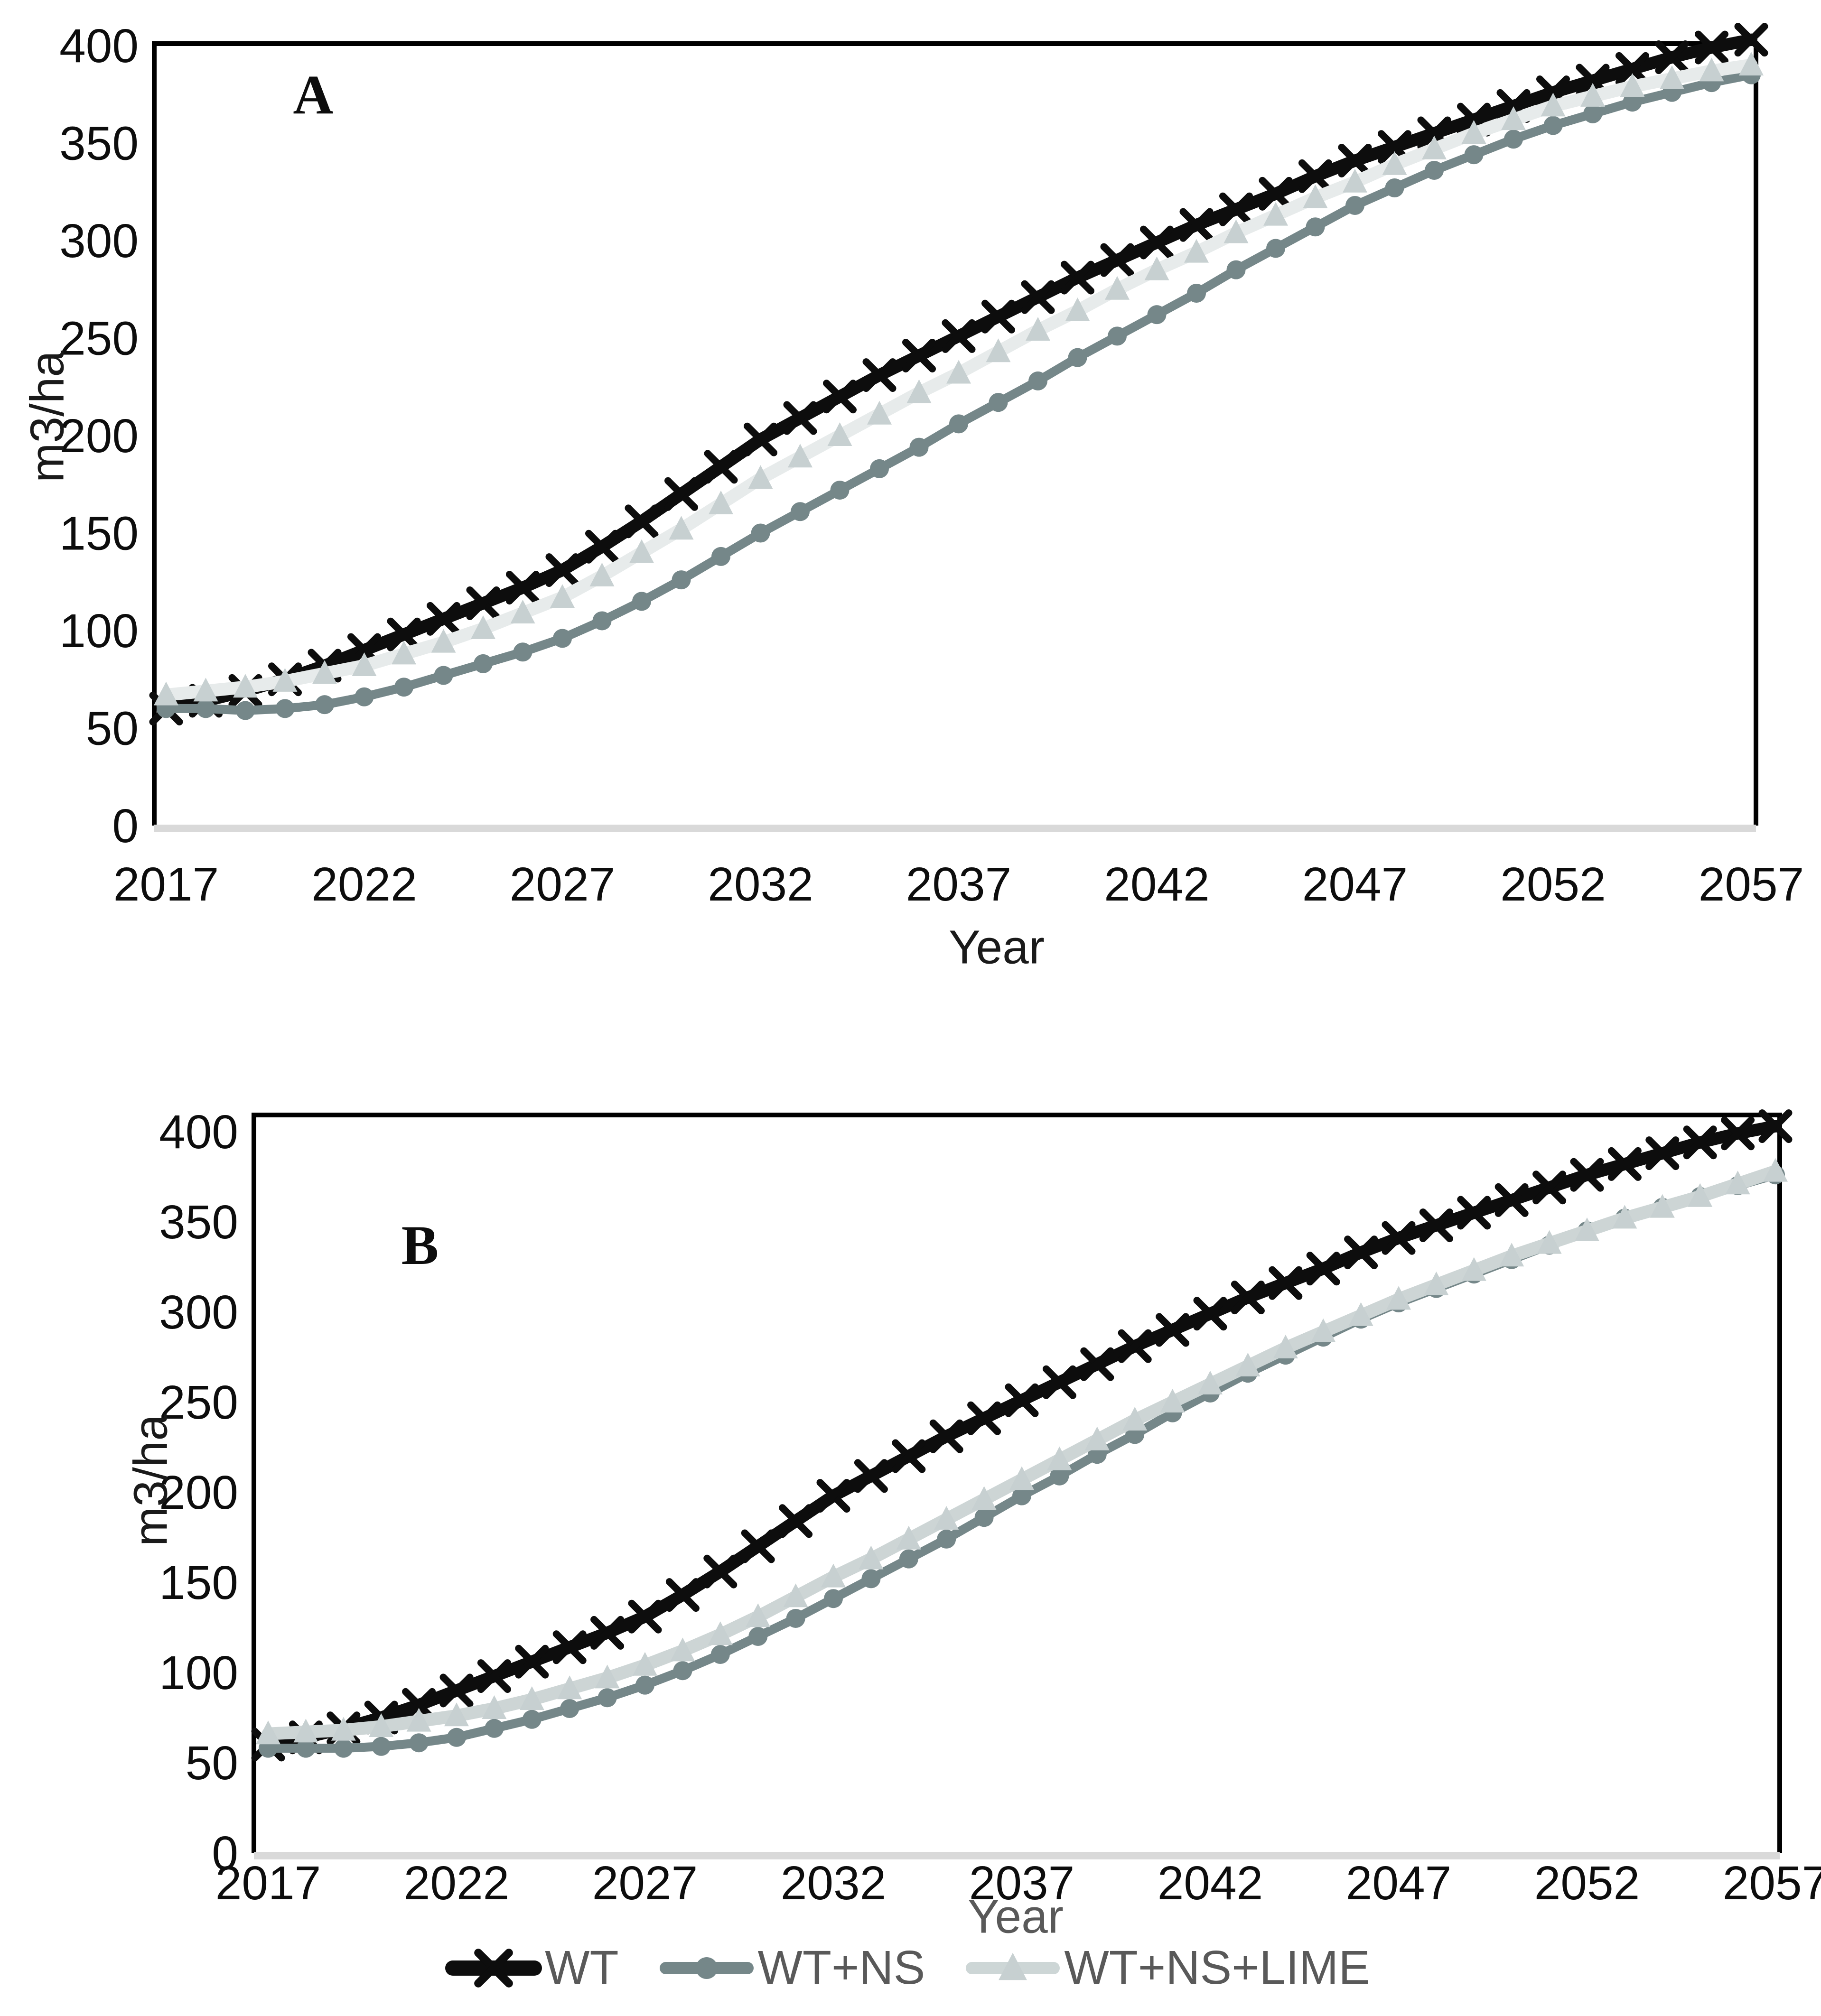 Image resolution: width=1821 pixels, height=2016 pixels. What do you see at coordinates (1015, 1916) in the screenshot?
I see `chart-b-x-axis-title: Year` at bounding box center [1015, 1916].